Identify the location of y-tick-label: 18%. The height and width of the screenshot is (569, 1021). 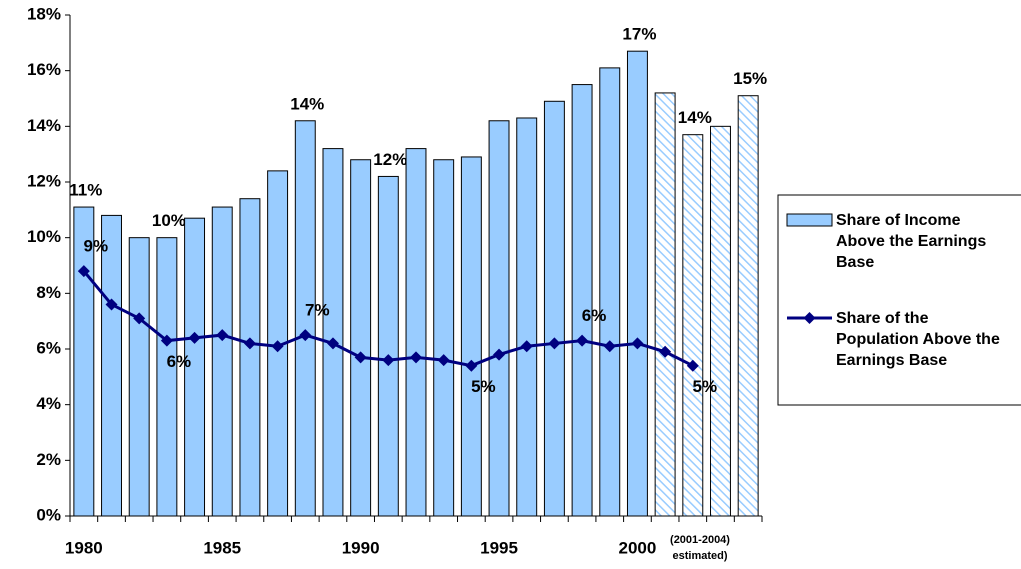
(44, 13).